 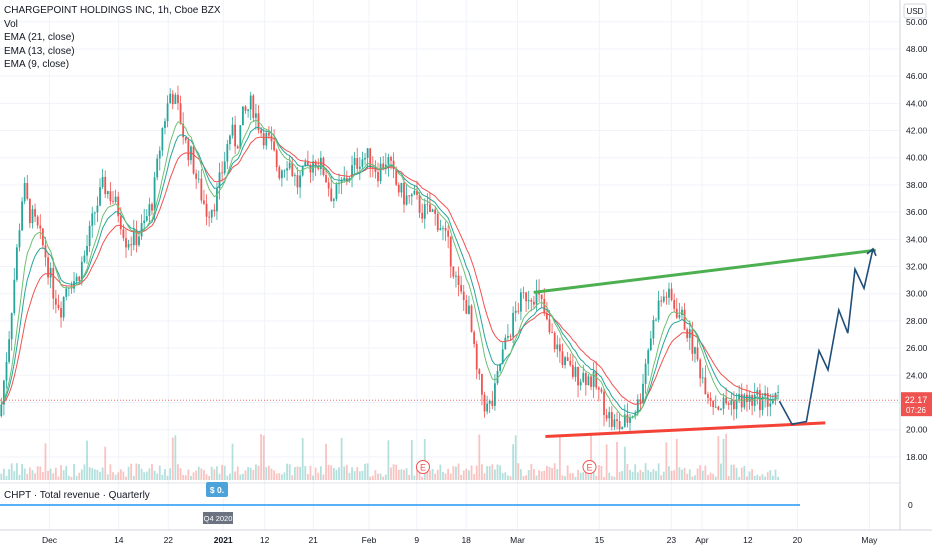 I want to click on price-tick-label: 24.00, so click(x=917, y=375).